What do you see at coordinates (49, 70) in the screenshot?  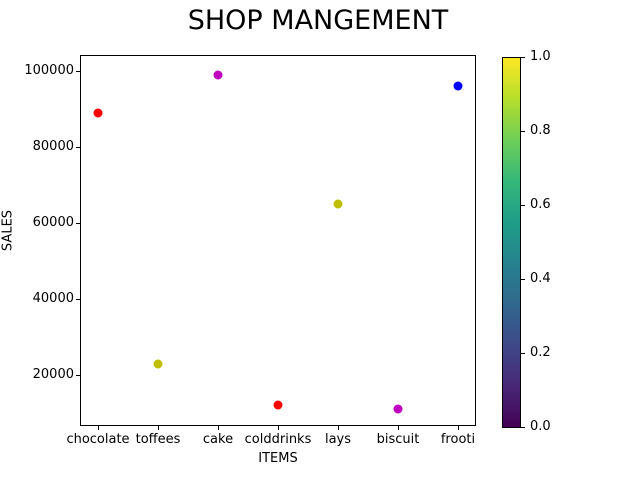 I see `y-tick-label: 100000` at bounding box center [49, 70].